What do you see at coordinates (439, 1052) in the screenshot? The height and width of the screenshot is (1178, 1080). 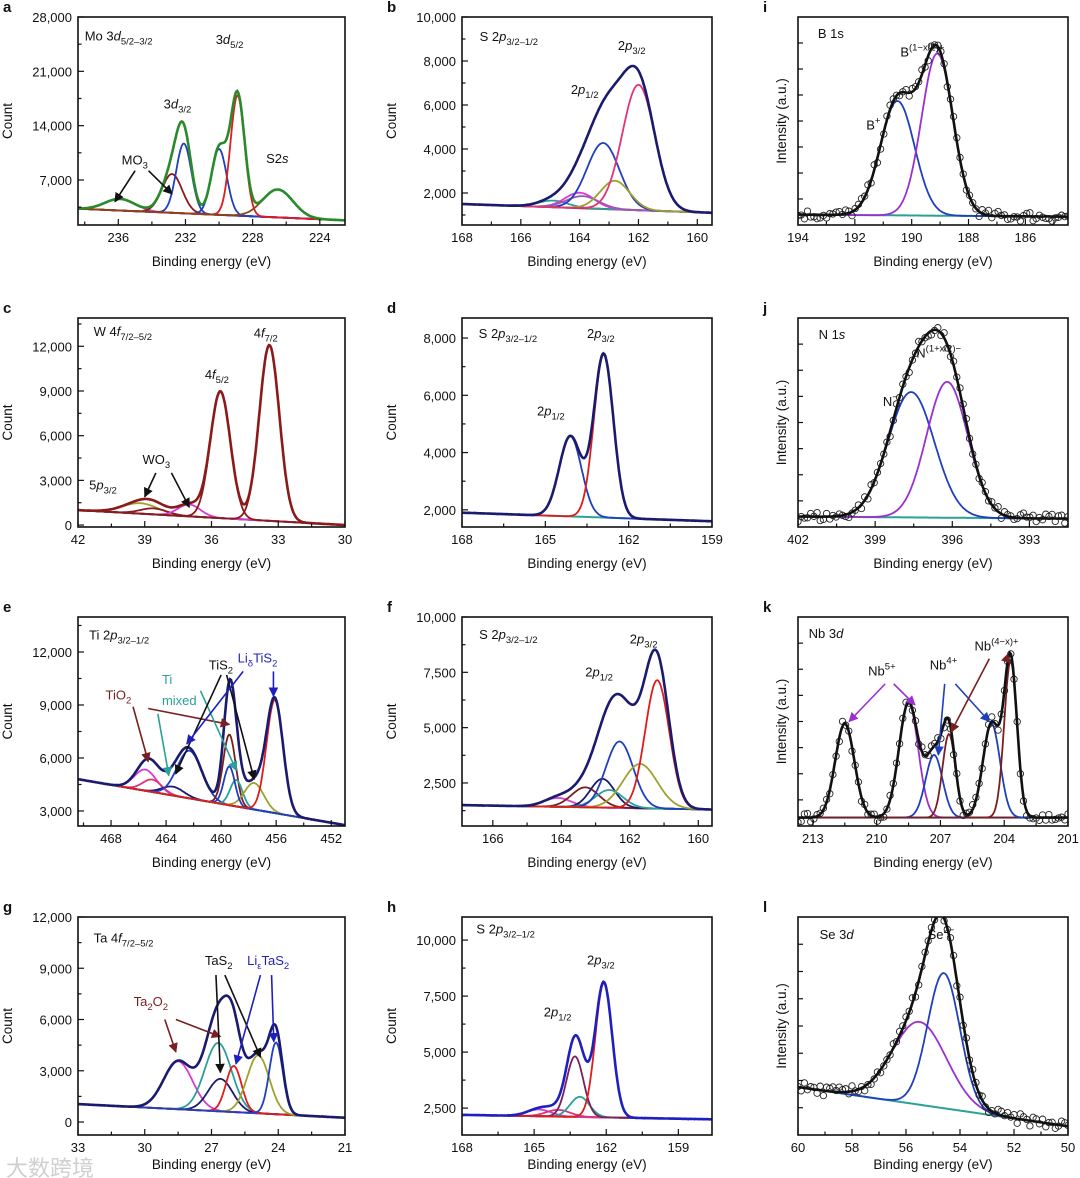 I see `y-tick-label: 5,000` at bounding box center [439, 1052].